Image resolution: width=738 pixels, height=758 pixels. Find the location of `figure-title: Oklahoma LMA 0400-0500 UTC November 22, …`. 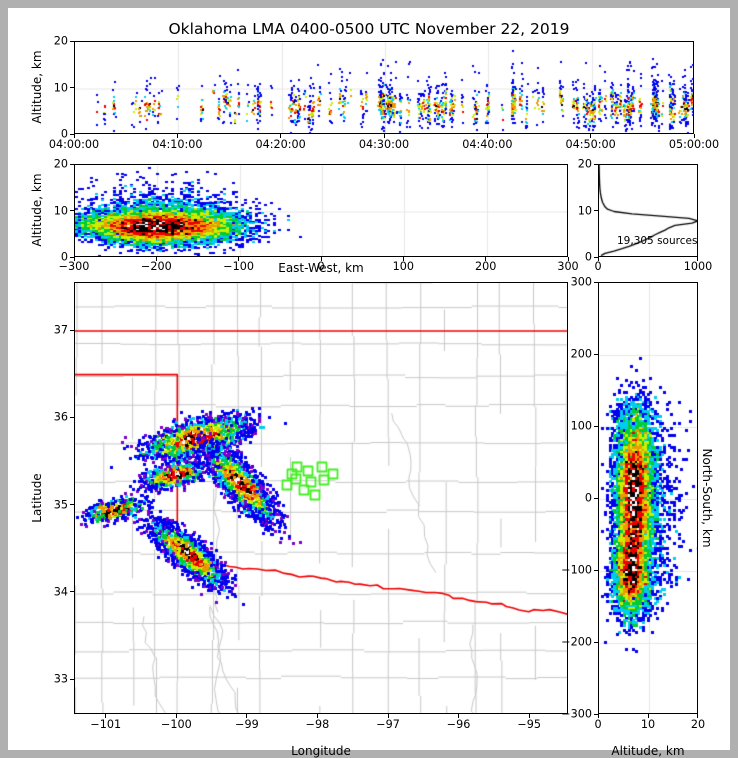

figure-title: Oklahoma LMA 0400-0500 UTC November 22, … is located at coordinates (369, 29).